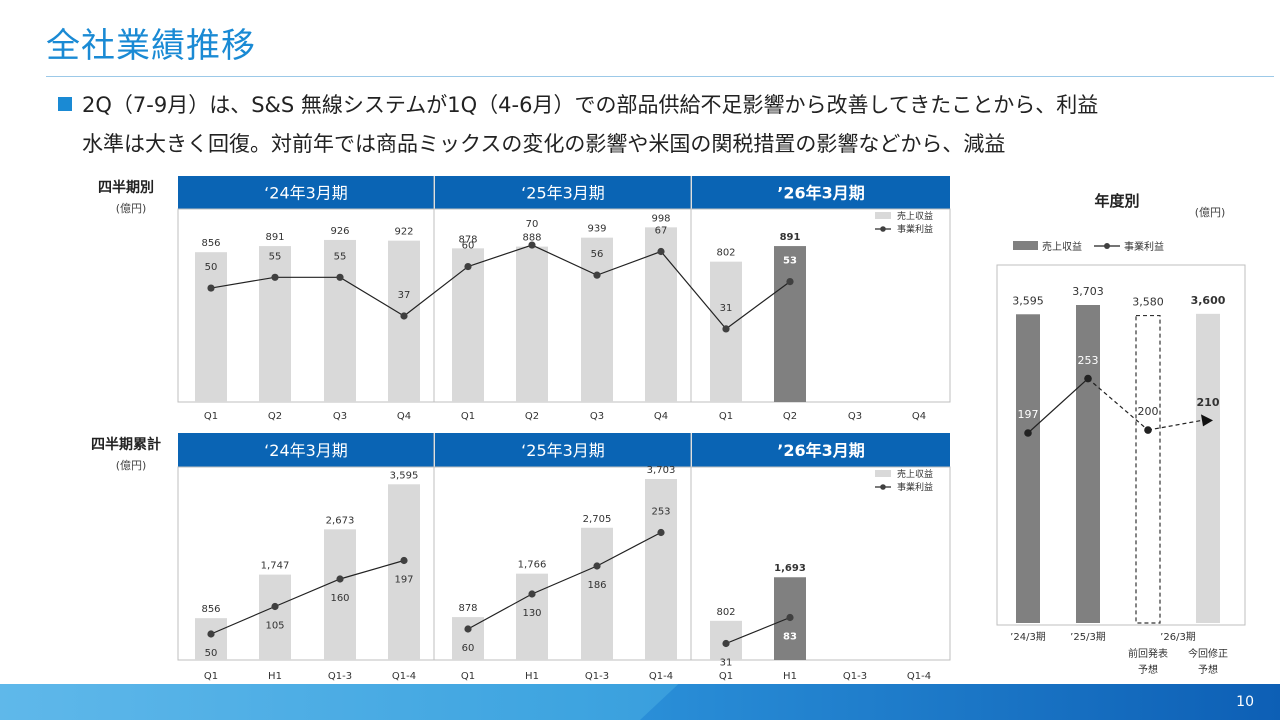  What do you see at coordinates (883, 215) in the screenshot?
I see `quarterly-legend-swatch-sales` at bounding box center [883, 215].